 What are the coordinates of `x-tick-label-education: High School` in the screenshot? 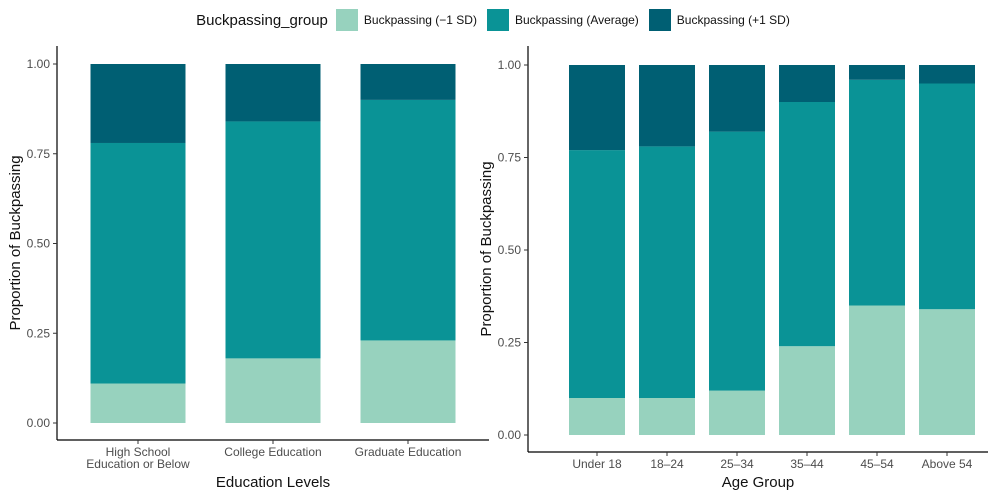 It's located at (138, 452).